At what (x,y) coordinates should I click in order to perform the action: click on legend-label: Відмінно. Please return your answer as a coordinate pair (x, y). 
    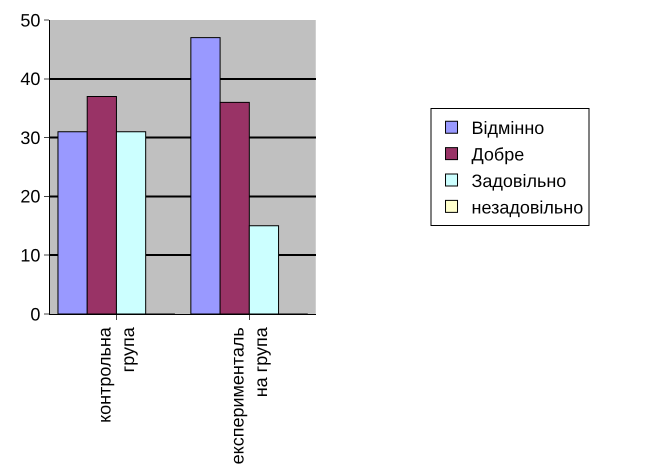
    Looking at the image, I should click on (508, 128).